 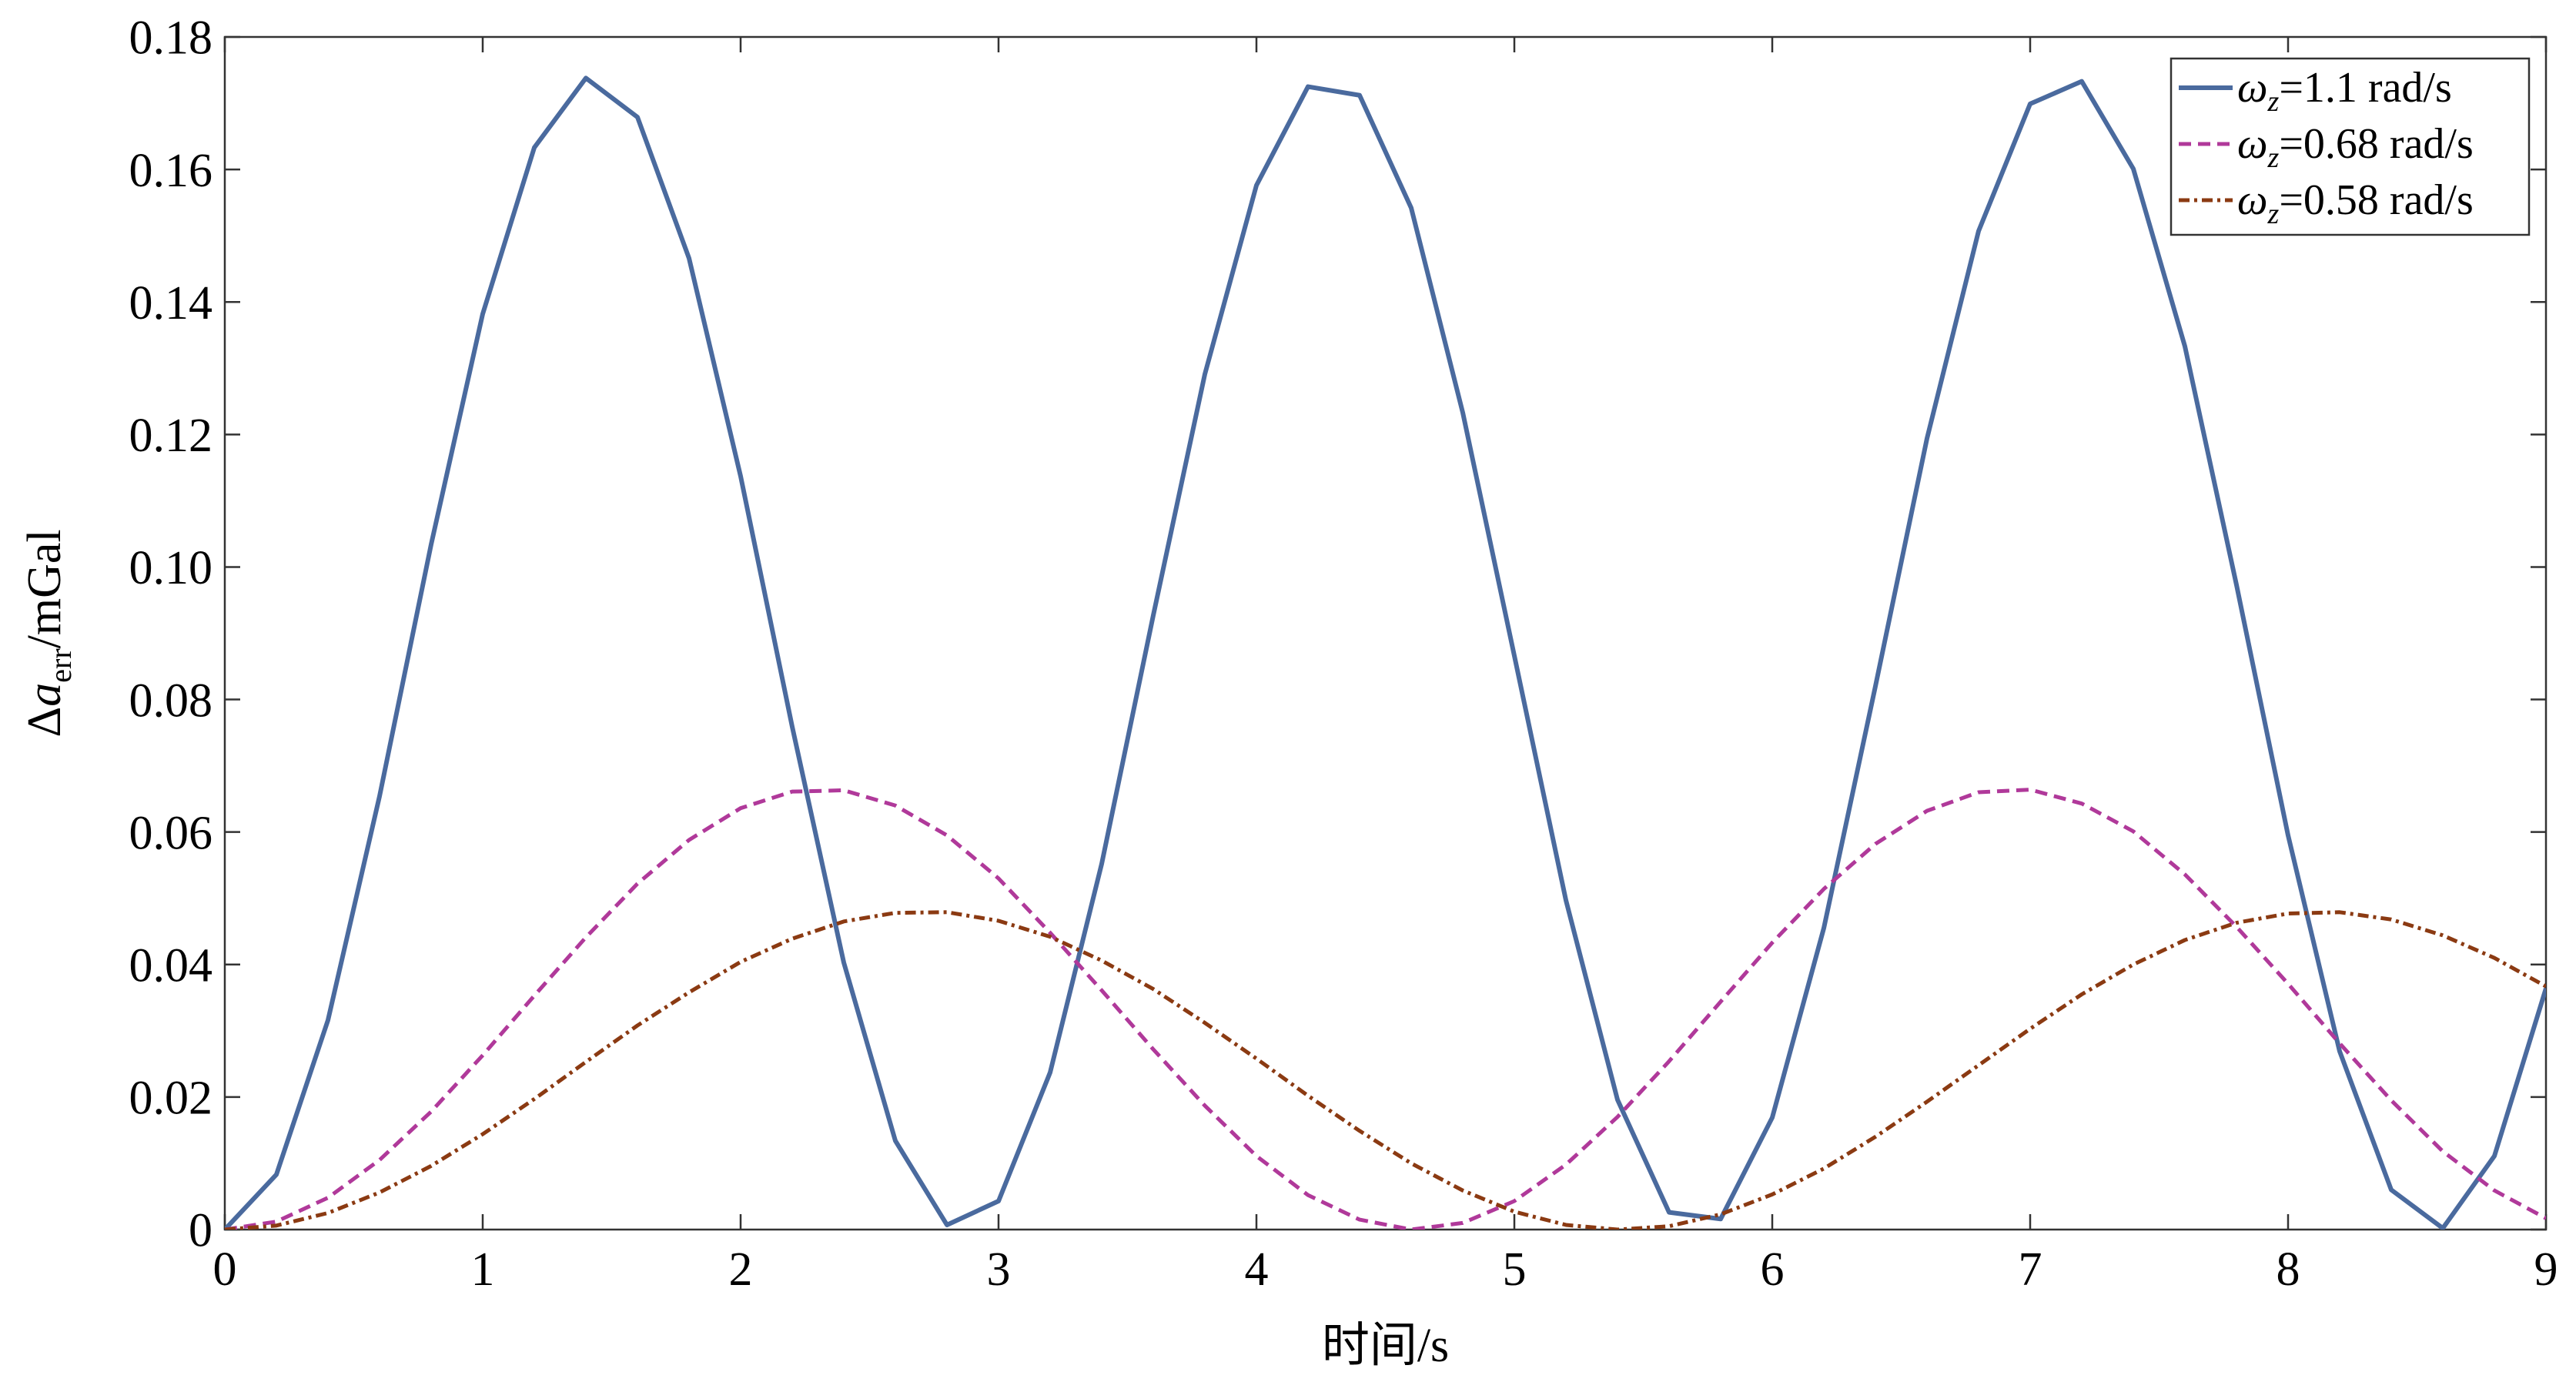 I want to click on x-tick-label: 8, so click(x=2289, y=1269).